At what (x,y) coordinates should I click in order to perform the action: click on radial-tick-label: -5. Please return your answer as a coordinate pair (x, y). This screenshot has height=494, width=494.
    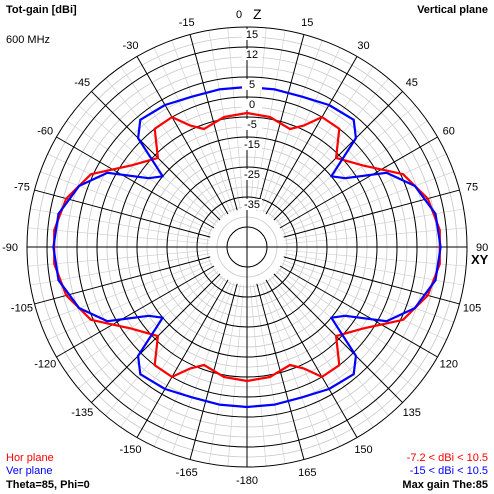
    Looking at the image, I should click on (252, 125).